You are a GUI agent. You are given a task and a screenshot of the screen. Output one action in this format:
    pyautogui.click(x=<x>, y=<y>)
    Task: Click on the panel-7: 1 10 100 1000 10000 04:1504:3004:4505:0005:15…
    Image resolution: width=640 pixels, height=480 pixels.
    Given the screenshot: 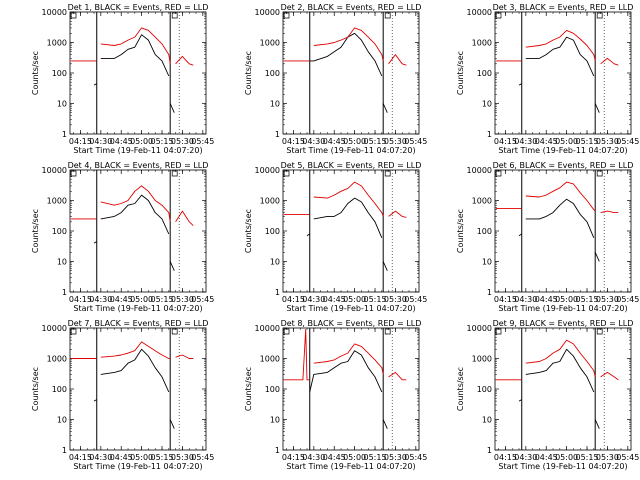 What is the action you would take?
    pyautogui.click(x=122, y=395)
    